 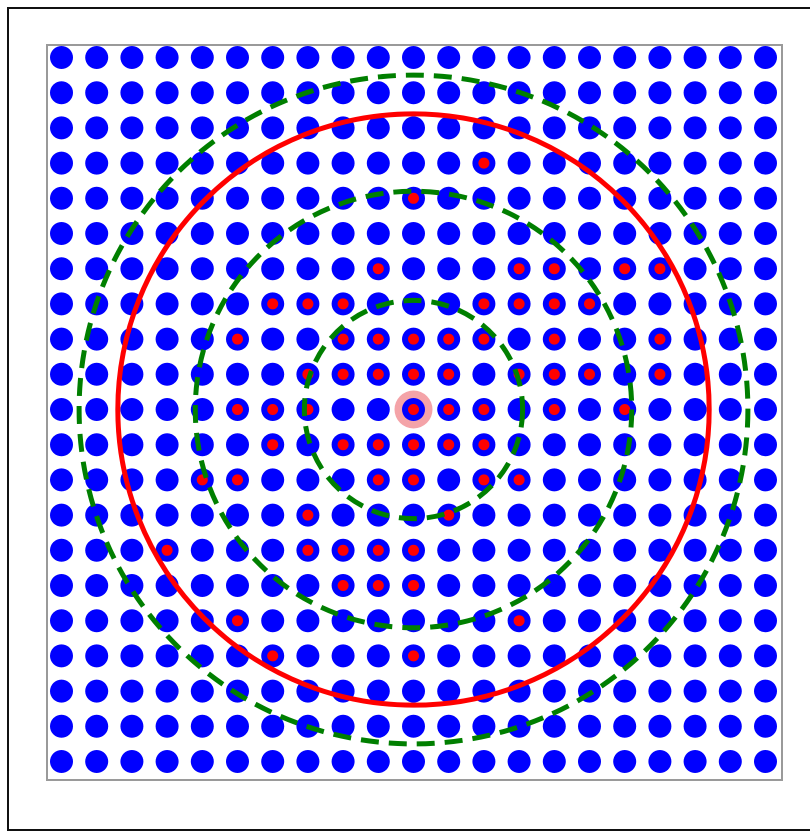 I want to click on center-highlight, so click(x=413, y=409).